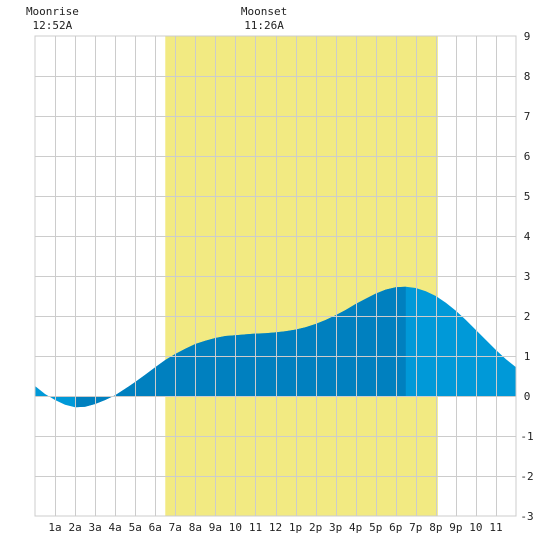  Describe the element at coordinates (195, 527) in the screenshot. I see `x-tick-label: 8a` at that location.